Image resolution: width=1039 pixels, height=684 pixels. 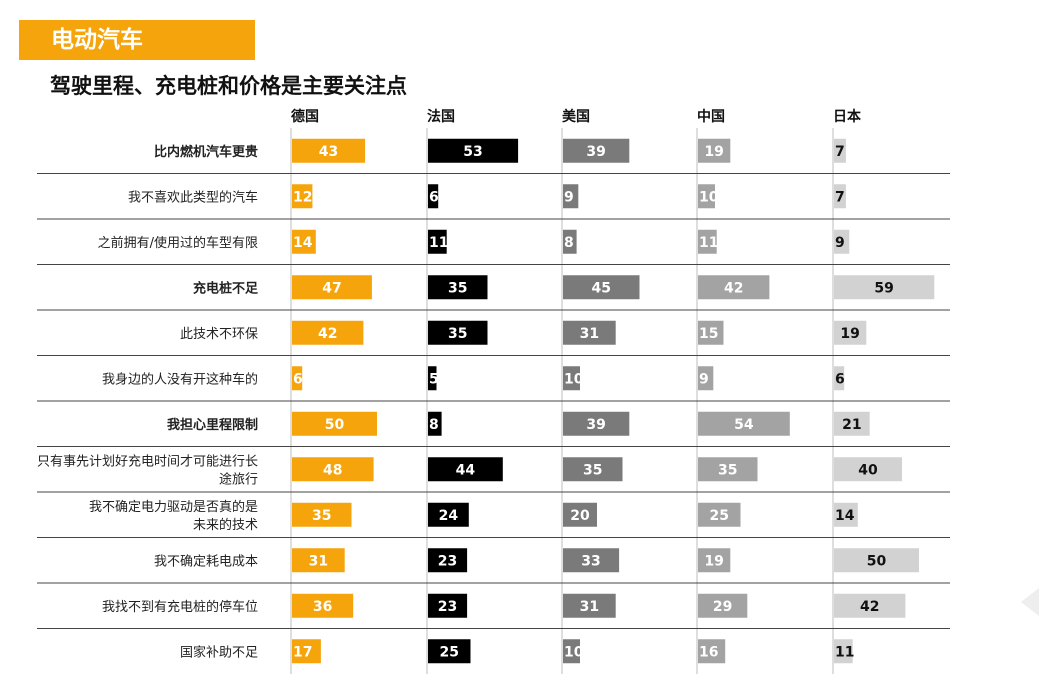 What do you see at coordinates (212, 425) in the screenshot?
I see `category-label: 我担心里程限制` at bounding box center [212, 425].